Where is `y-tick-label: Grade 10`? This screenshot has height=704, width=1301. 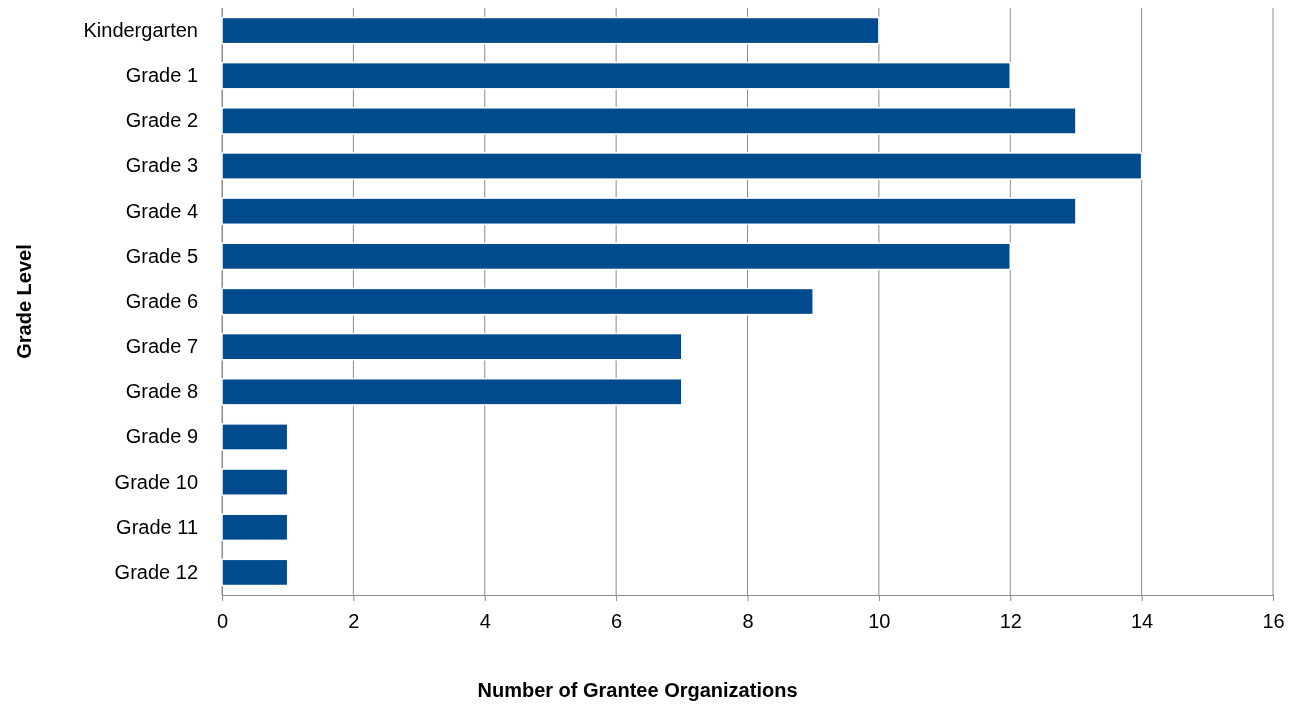 y-tick-label: Grade 10 is located at coordinates (156, 481).